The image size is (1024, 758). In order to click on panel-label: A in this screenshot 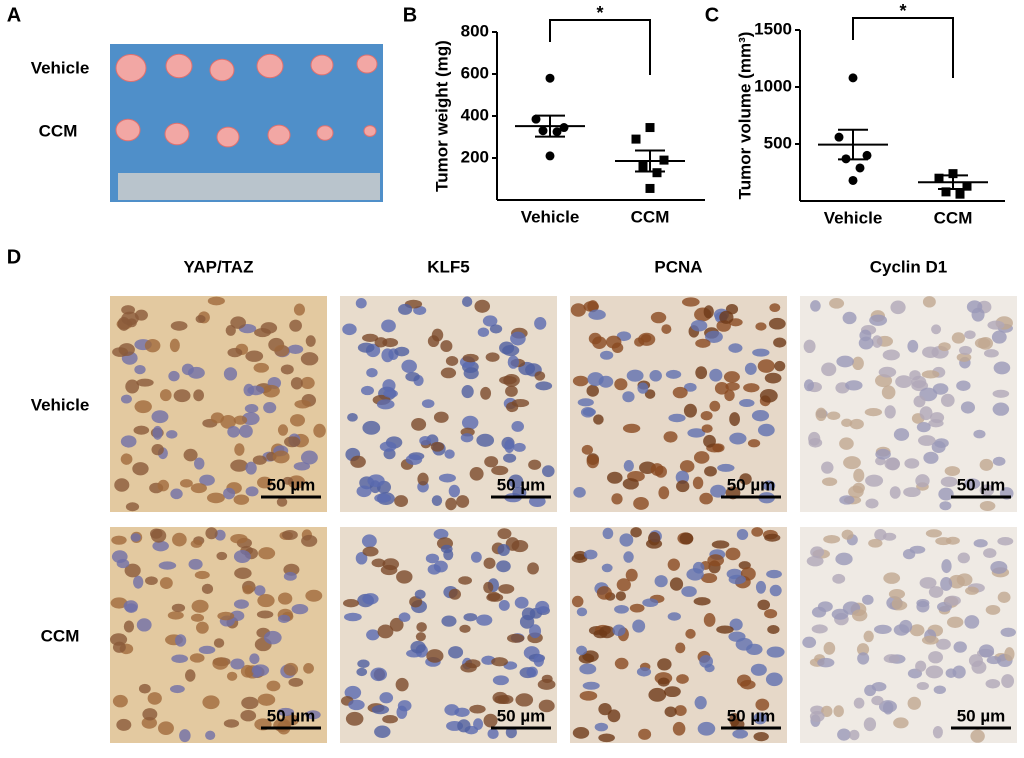, I will do `click(14, 15)`.